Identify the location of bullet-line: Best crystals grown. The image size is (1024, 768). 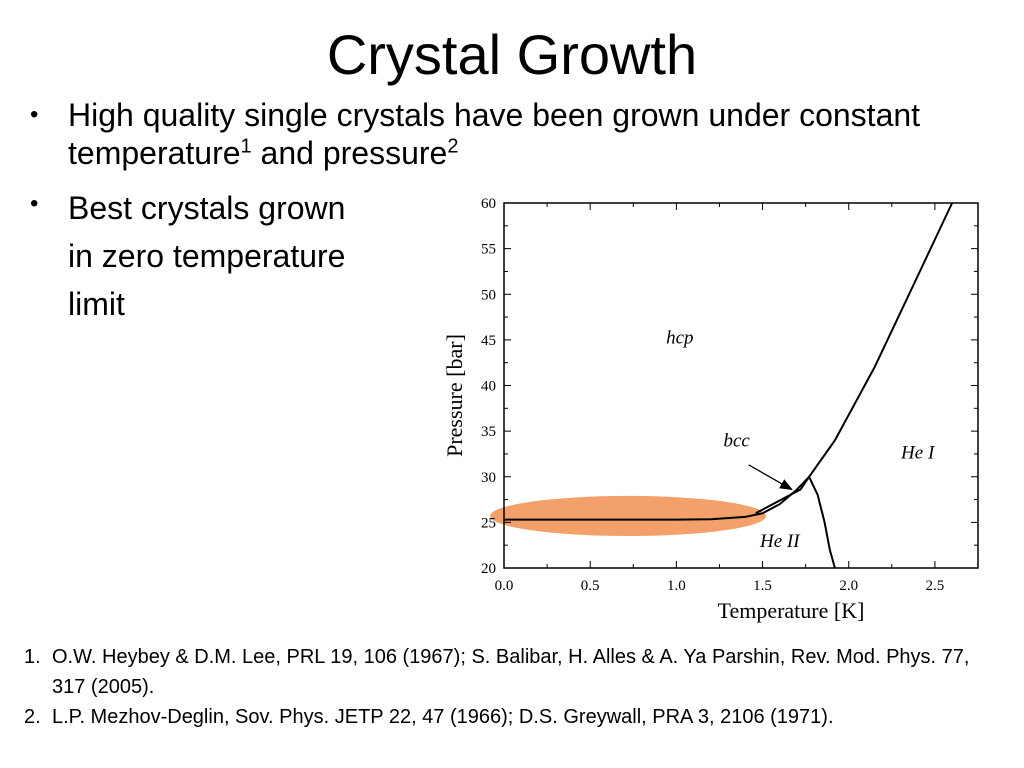
(207, 208).